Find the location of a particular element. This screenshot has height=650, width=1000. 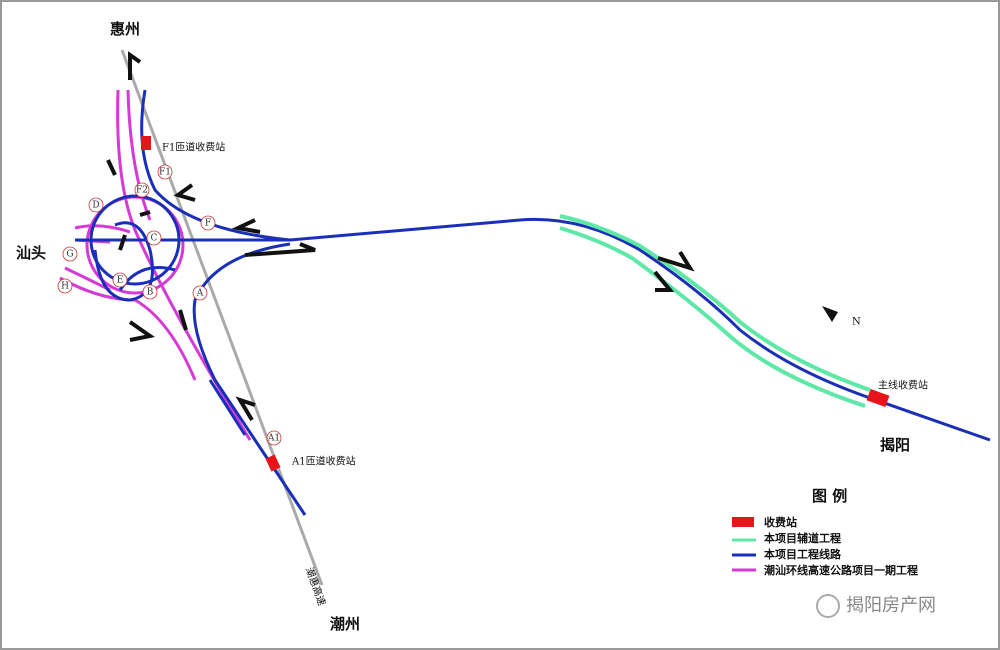

legend-title: 图 例 is located at coordinates (829, 496).